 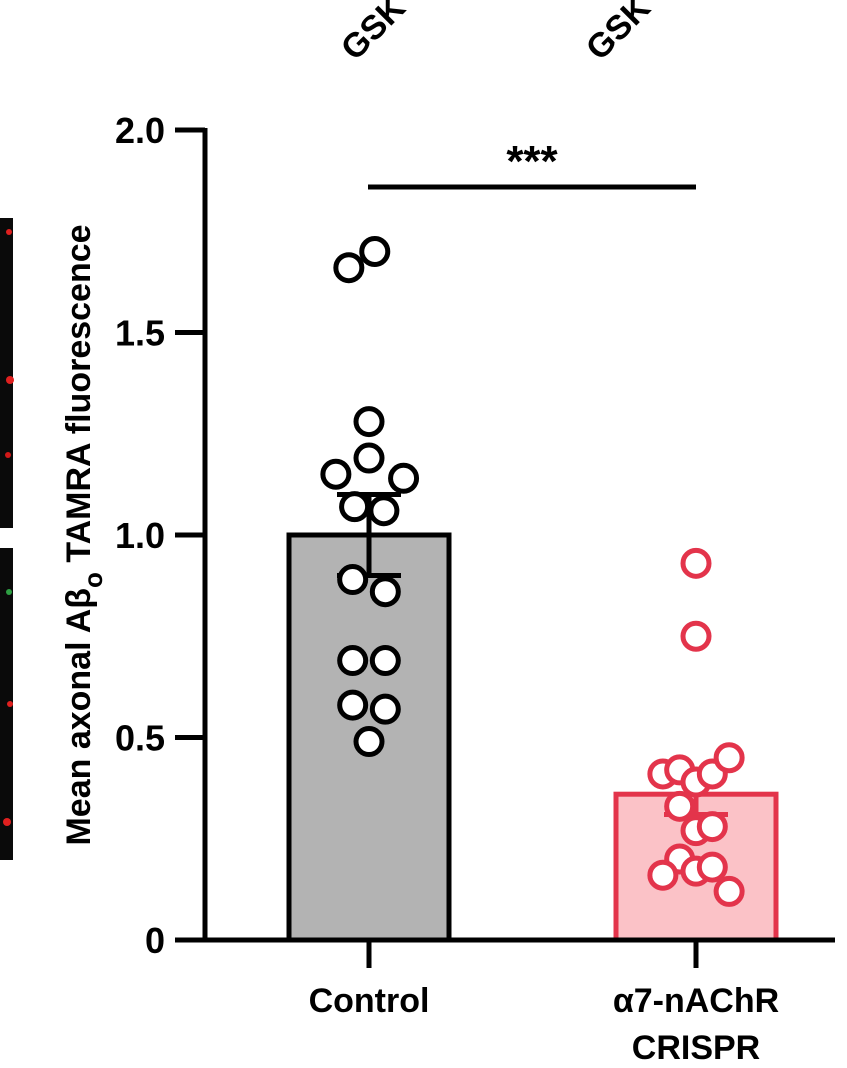 I want to click on top-label-1: GSK, so click(x=373, y=34).